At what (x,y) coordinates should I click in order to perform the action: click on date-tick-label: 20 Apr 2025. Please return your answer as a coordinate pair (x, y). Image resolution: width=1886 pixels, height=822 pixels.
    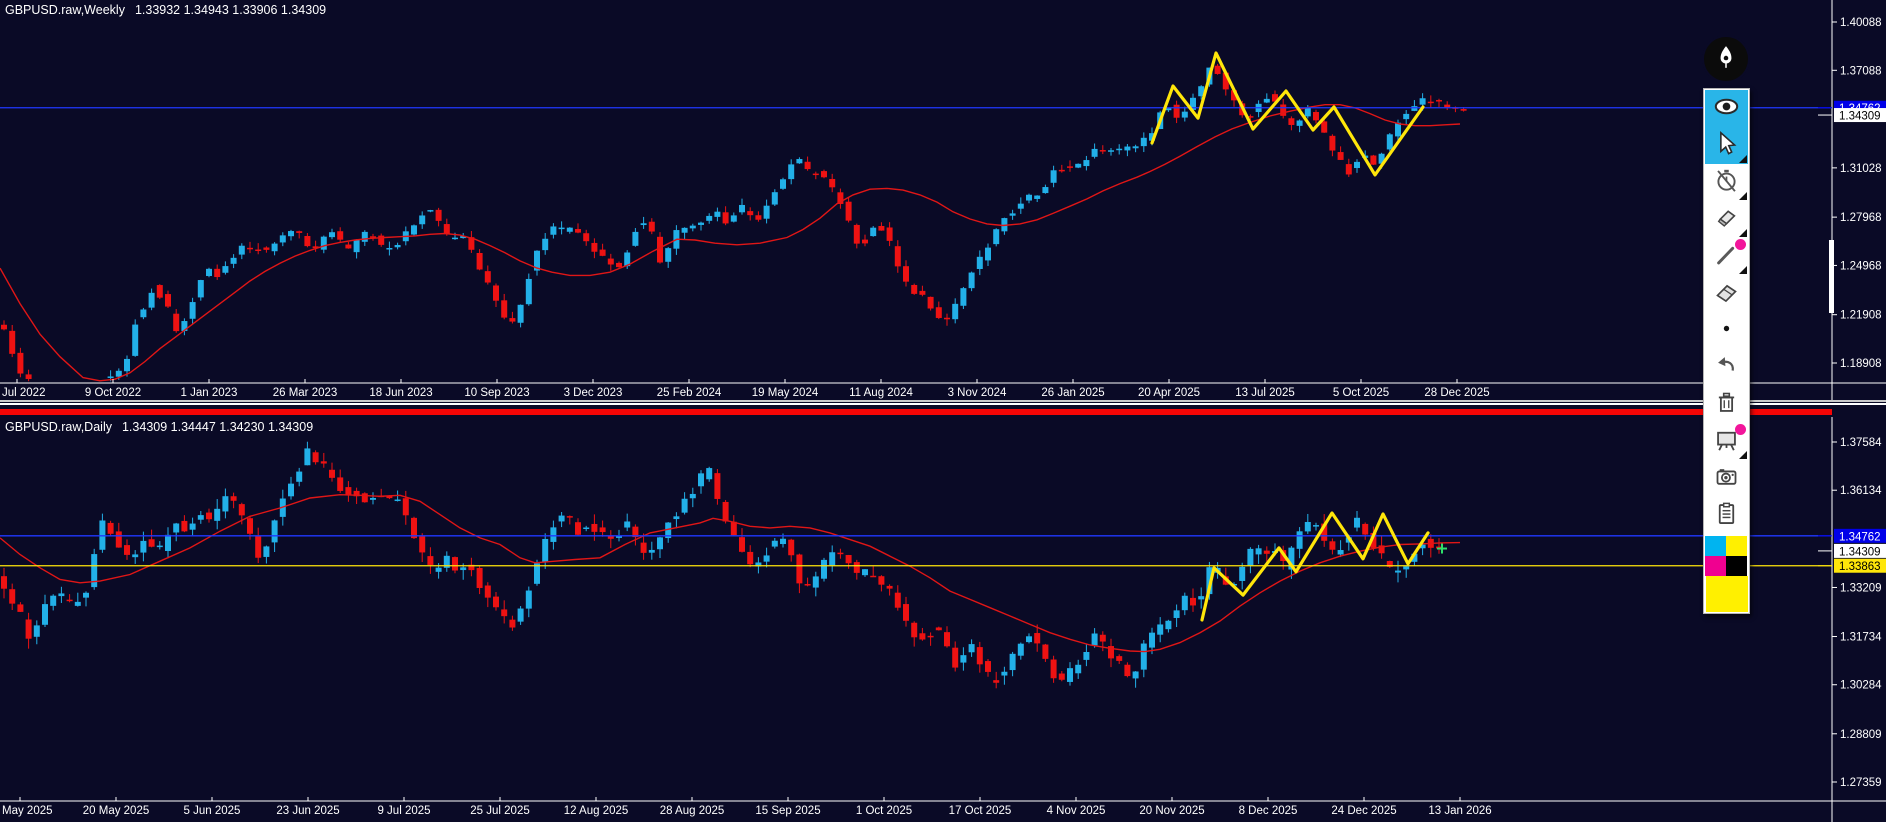
    Looking at the image, I should click on (1169, 393).